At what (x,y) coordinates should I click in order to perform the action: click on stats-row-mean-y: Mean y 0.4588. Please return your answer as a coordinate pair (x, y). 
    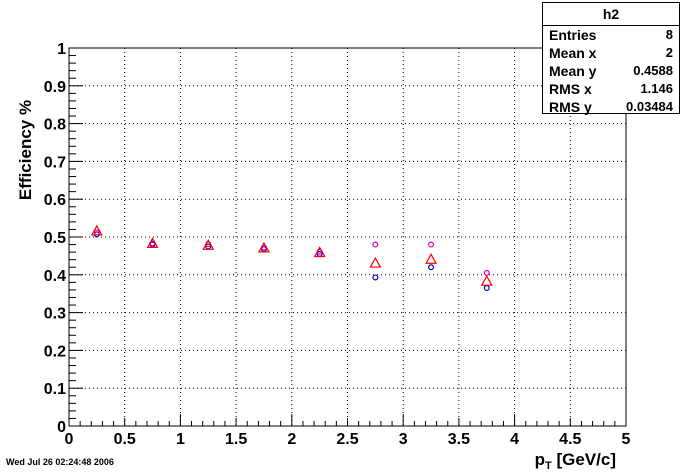
    Looking at the image, I should click on (611, 71).